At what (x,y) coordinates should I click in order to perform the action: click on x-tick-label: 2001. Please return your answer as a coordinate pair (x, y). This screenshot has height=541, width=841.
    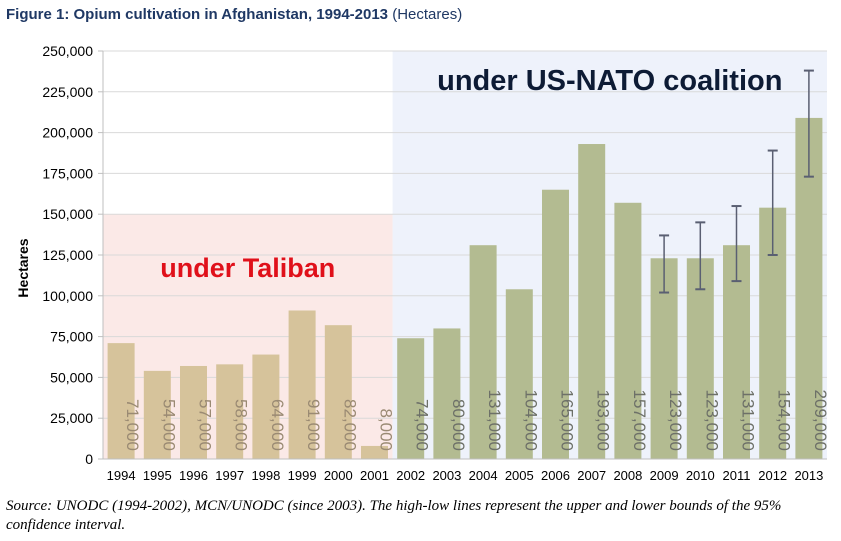
    Looking at the image, I should click on (374, 475).